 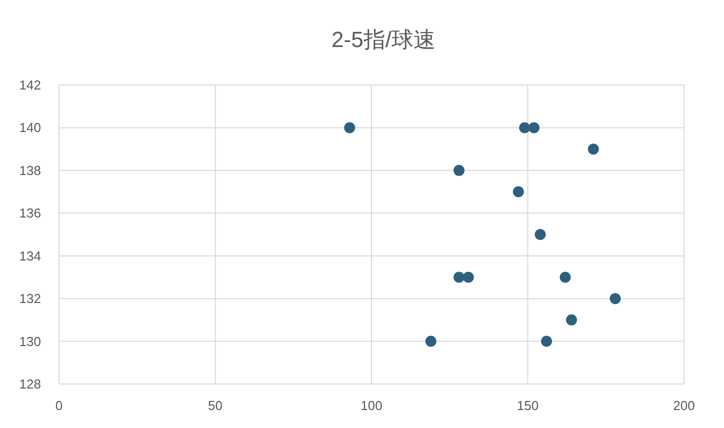 What do you see at coordinates (30, 170) in the screenshot?
I see `y-tick-label: 138` at bounding box center [30, 170].